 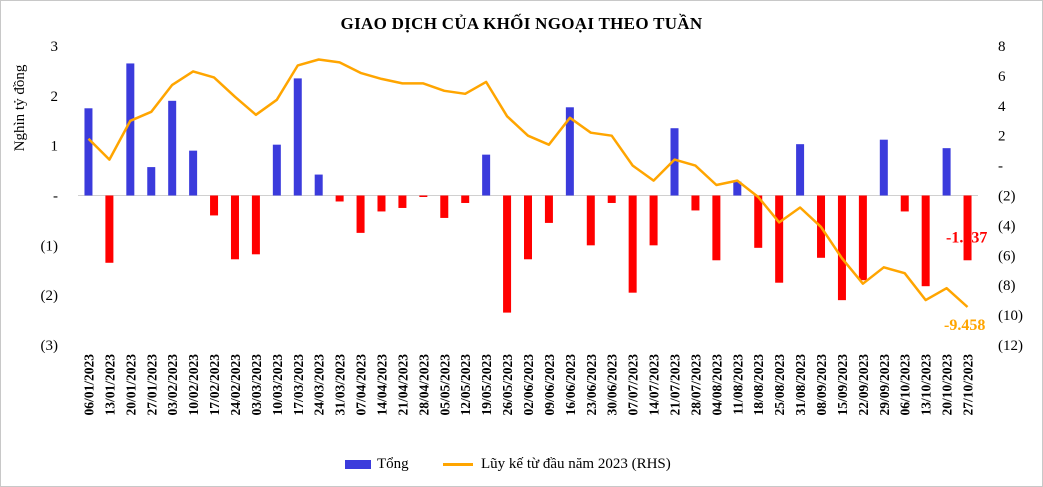 I want to click on y-tick-label-right: (6), so click(x=1007, y=256).